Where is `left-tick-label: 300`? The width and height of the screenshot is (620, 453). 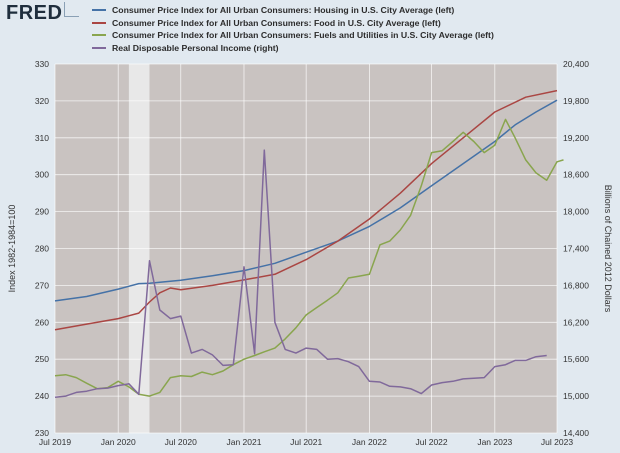 left-tick-label: 300 is located at coordinates (42, 175).